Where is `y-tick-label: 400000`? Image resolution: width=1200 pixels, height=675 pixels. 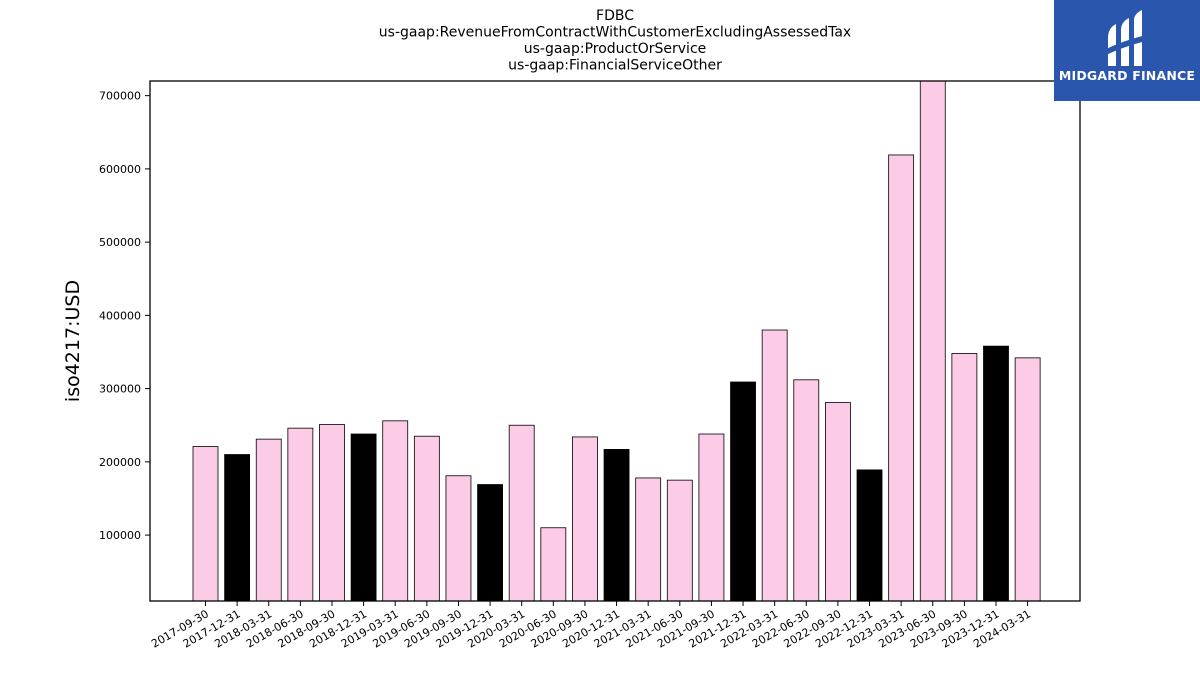 y-tick-label: 400000 is located at coordinates (120, 315).